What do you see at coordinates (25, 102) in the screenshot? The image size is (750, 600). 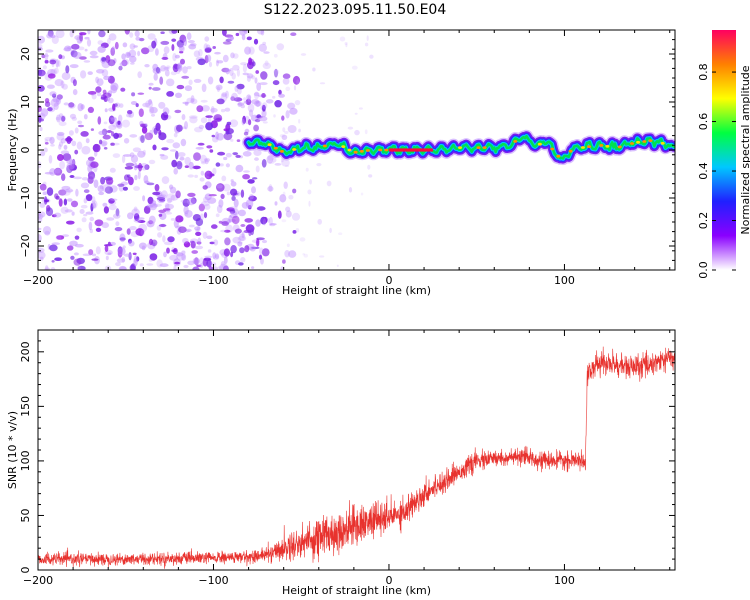 I see `y-tick-label: 10` at bounding box center [25, 102].